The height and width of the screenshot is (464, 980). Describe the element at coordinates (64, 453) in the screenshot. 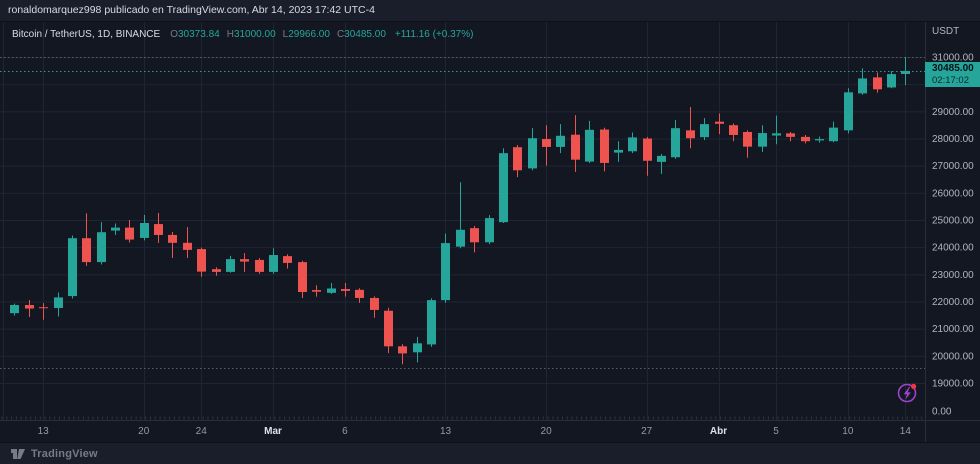

I see `tradingview-wordmark: TradingView` at that location.